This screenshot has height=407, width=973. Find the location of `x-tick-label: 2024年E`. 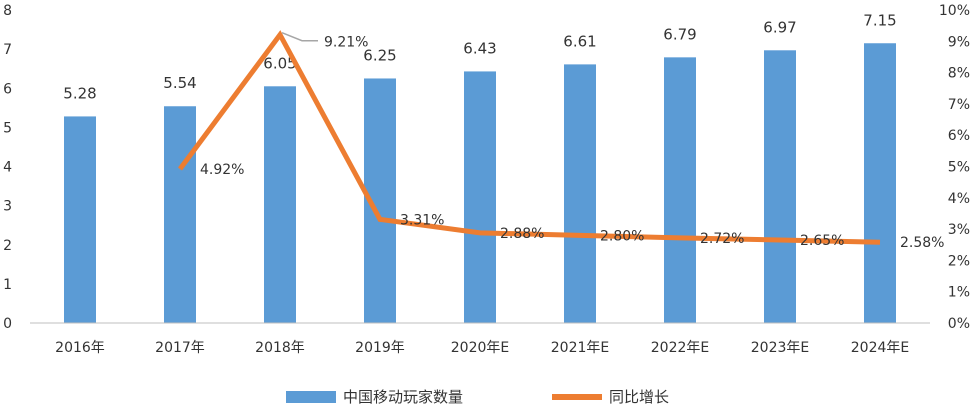

x-tick-label: 2024年E is located at coordinates (880, 348).